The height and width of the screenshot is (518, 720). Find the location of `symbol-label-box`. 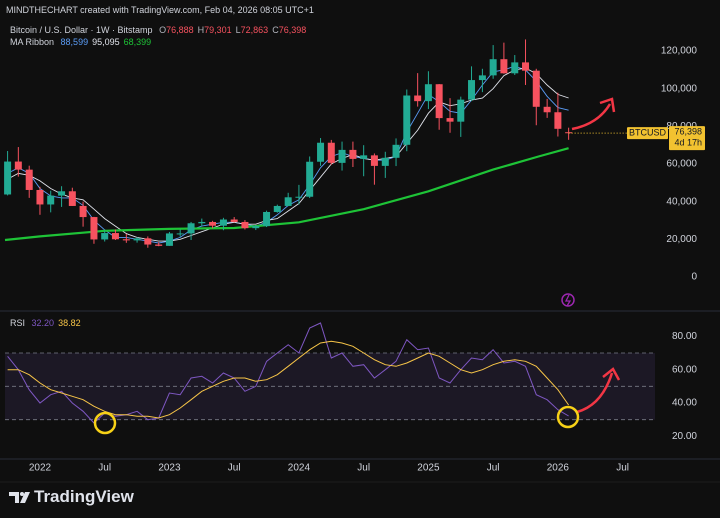

symbol-label-box is located at coordinates (647, 133).